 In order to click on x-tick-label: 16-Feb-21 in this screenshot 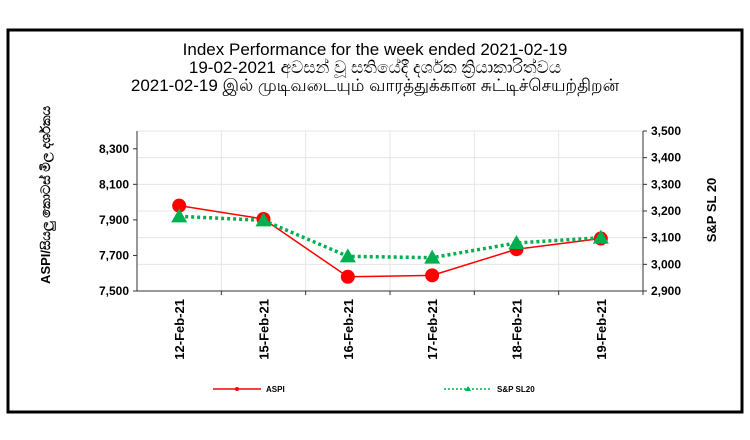, I will do `click(348, 329)`.